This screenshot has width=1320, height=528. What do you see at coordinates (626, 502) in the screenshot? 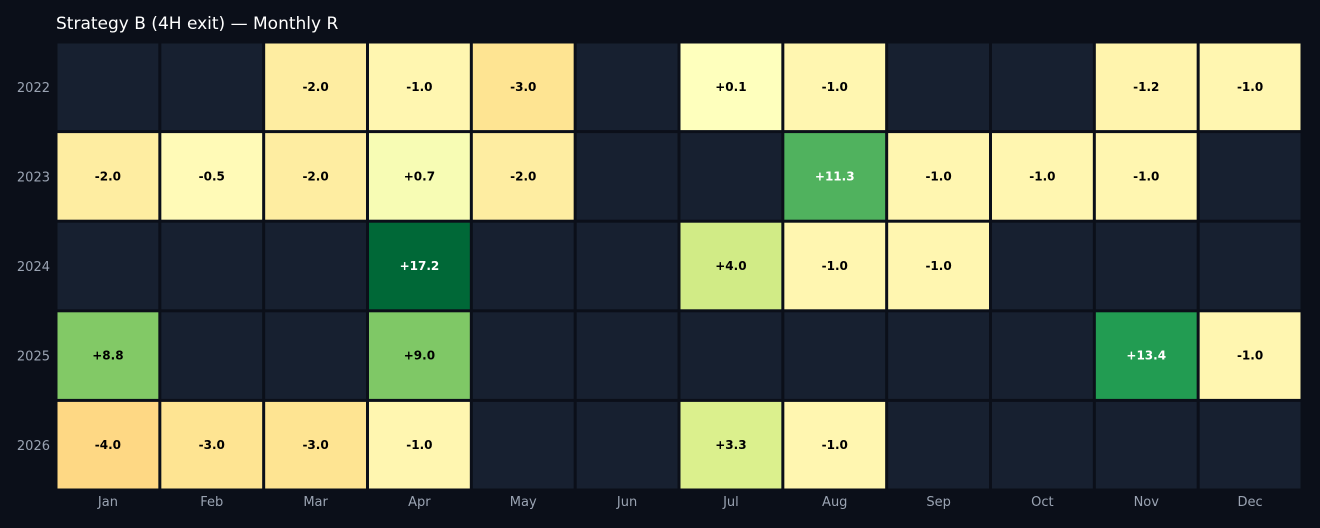
I see `x-tick-label: Jun` at bounding box center [626, 502].